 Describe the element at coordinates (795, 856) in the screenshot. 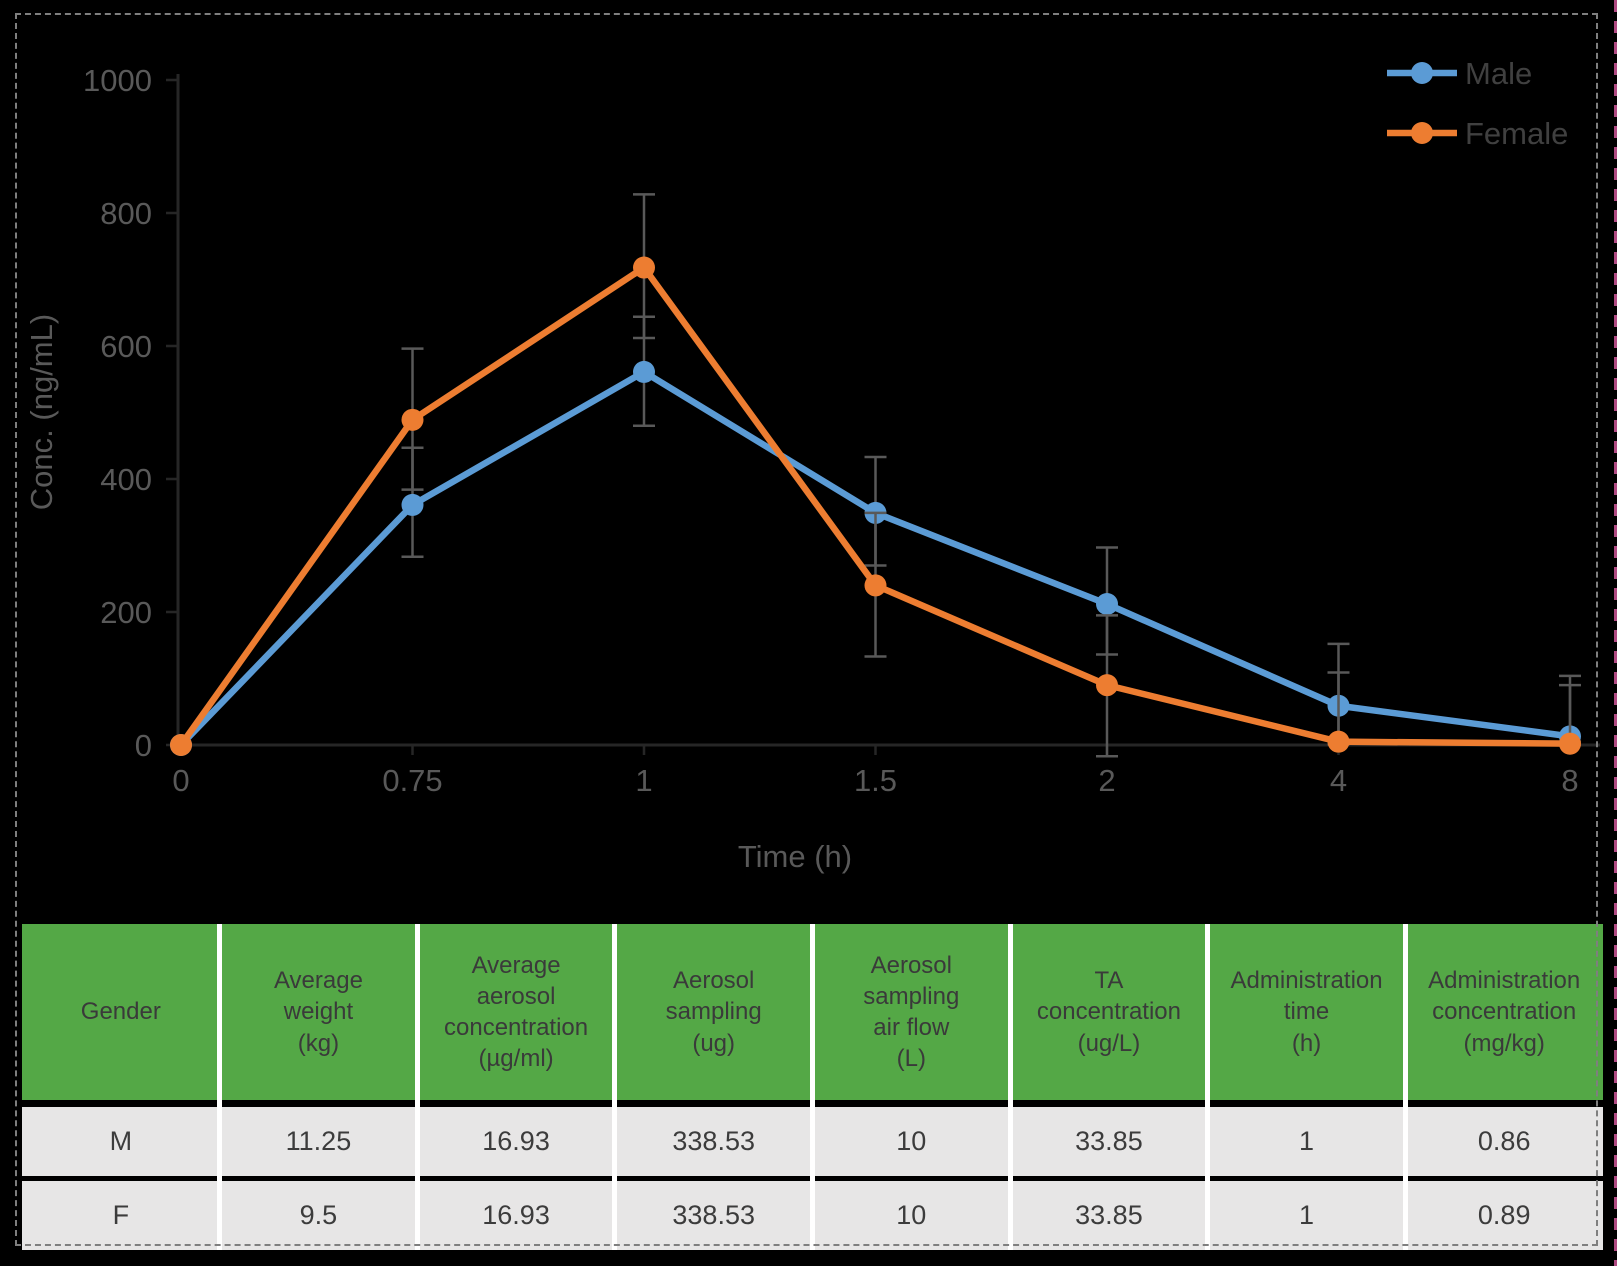

I see `x-axis-title: Time (h)` at that location.